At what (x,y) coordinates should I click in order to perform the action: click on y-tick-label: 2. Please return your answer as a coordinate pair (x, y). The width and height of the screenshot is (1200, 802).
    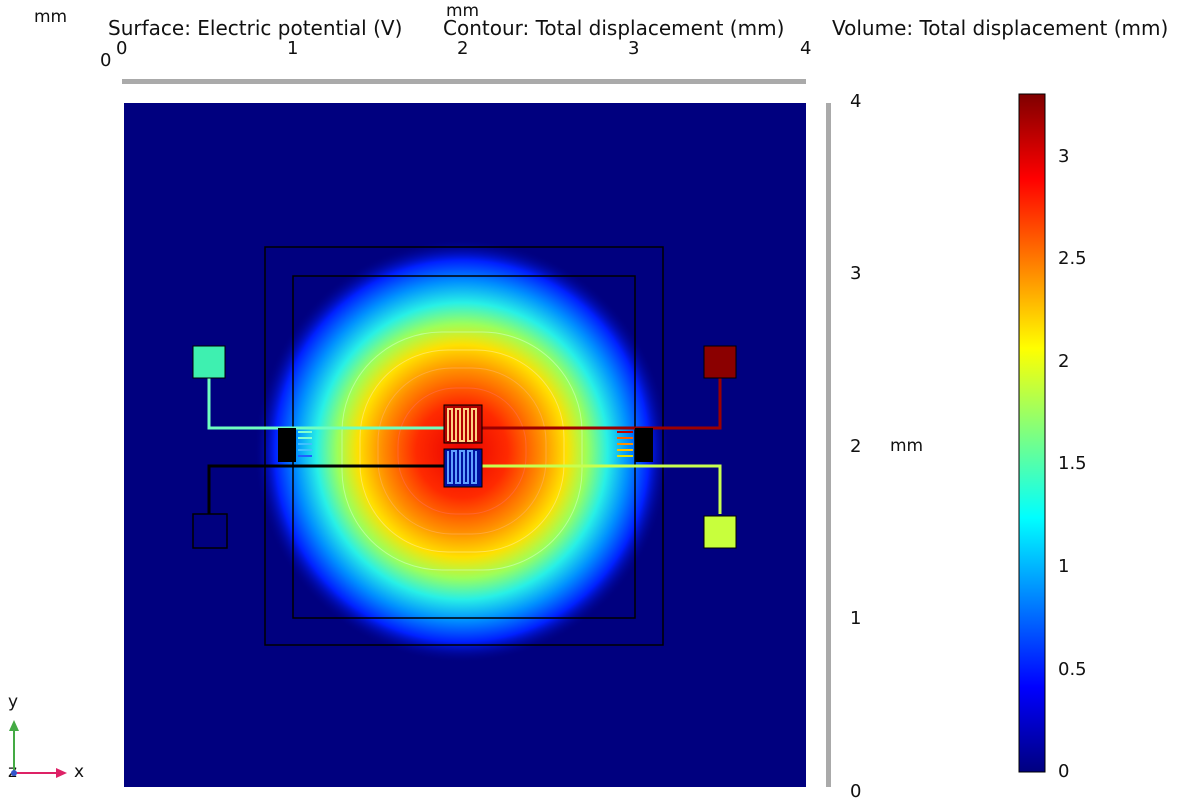
    Looking at the image, I should click on (856, 446).